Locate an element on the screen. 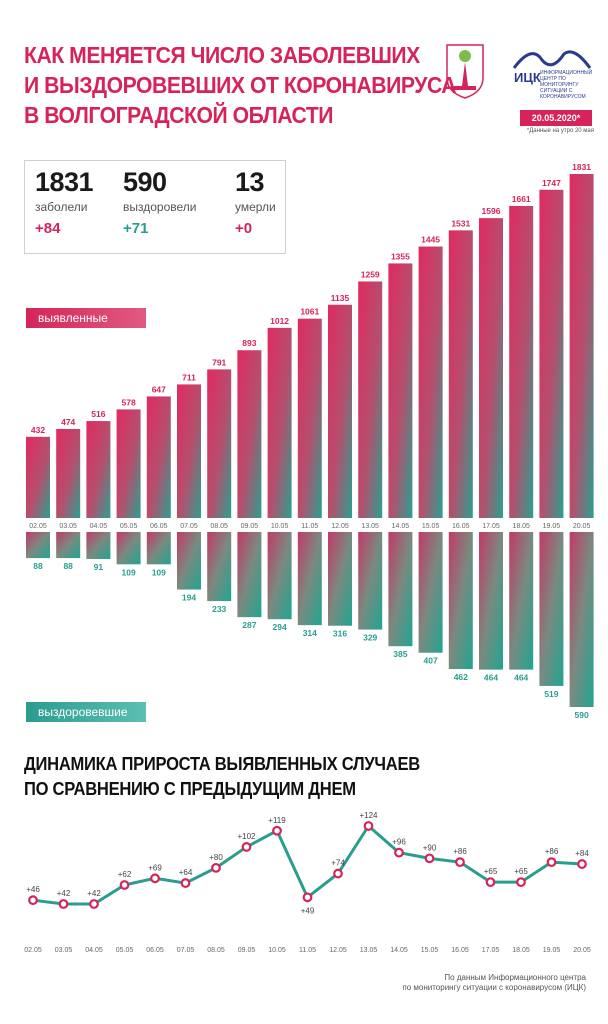  x-tick-label: 16.05 is located at coordinates (460, 950).